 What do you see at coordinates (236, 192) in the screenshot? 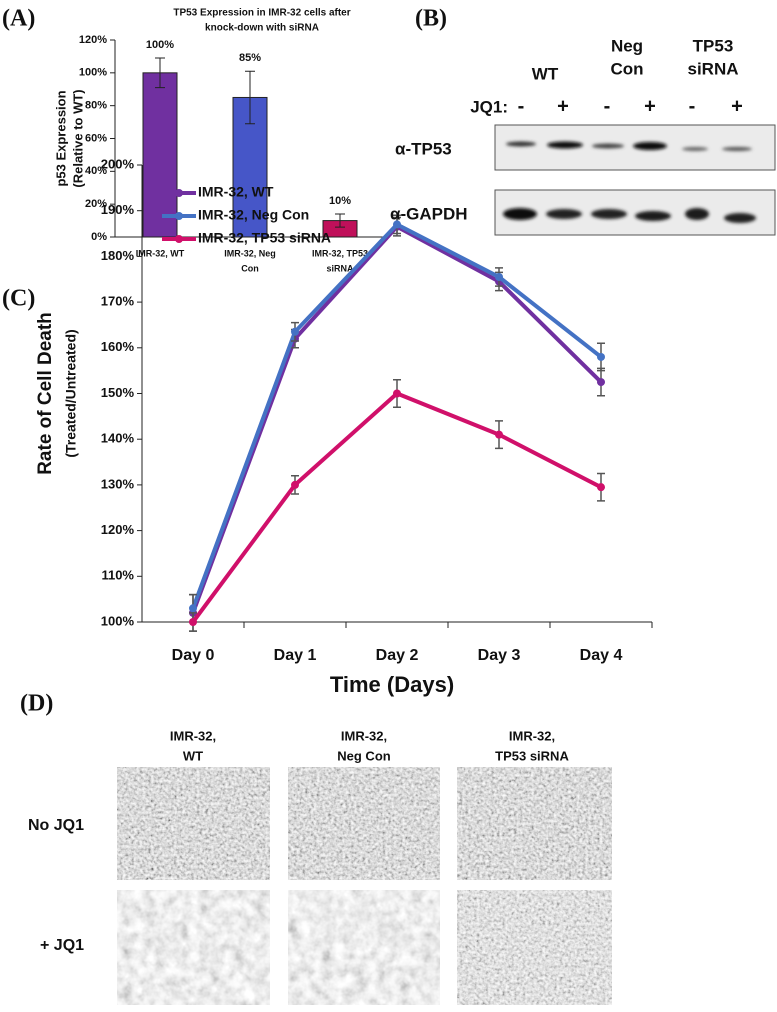
I see `legend-label: IMR-32, WT` at bounding box center [236, 192].